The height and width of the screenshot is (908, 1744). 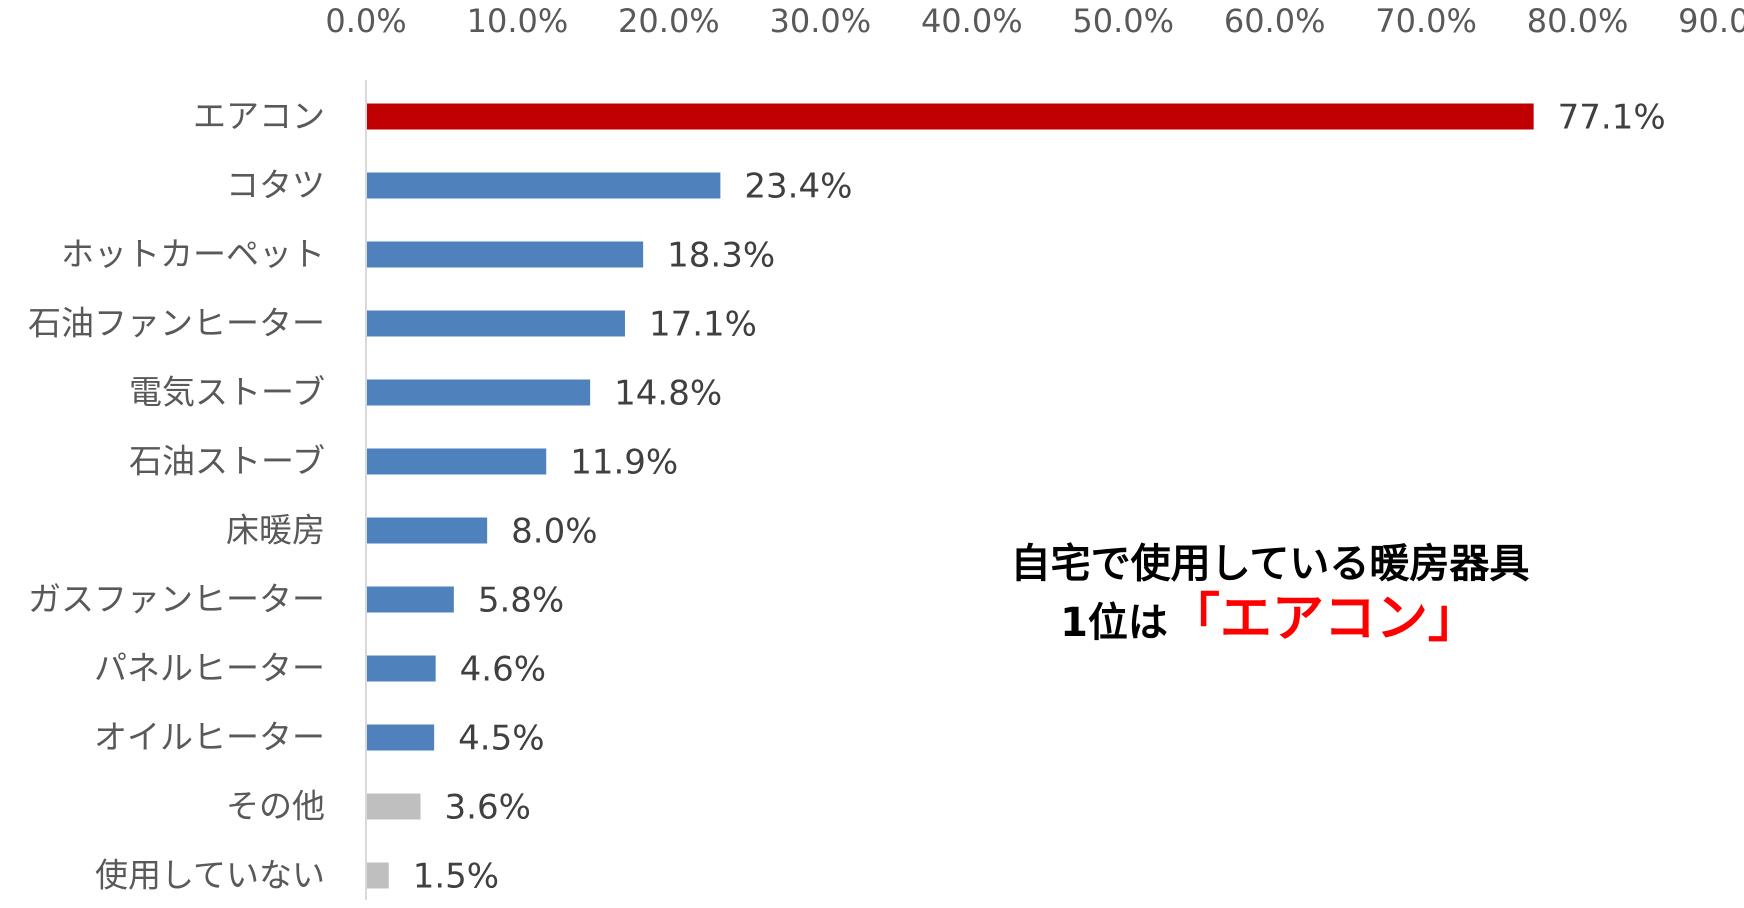 I want to click on x-tick-label: 90.0%, so click(x=1711, y=21).